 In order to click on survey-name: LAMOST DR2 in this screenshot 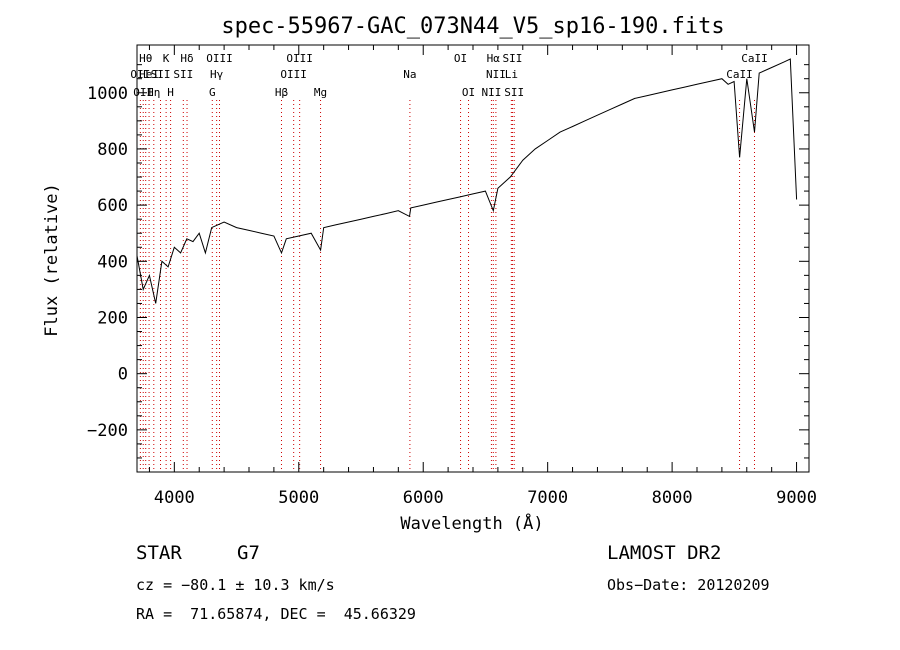, I will do `click(664, 553)`.